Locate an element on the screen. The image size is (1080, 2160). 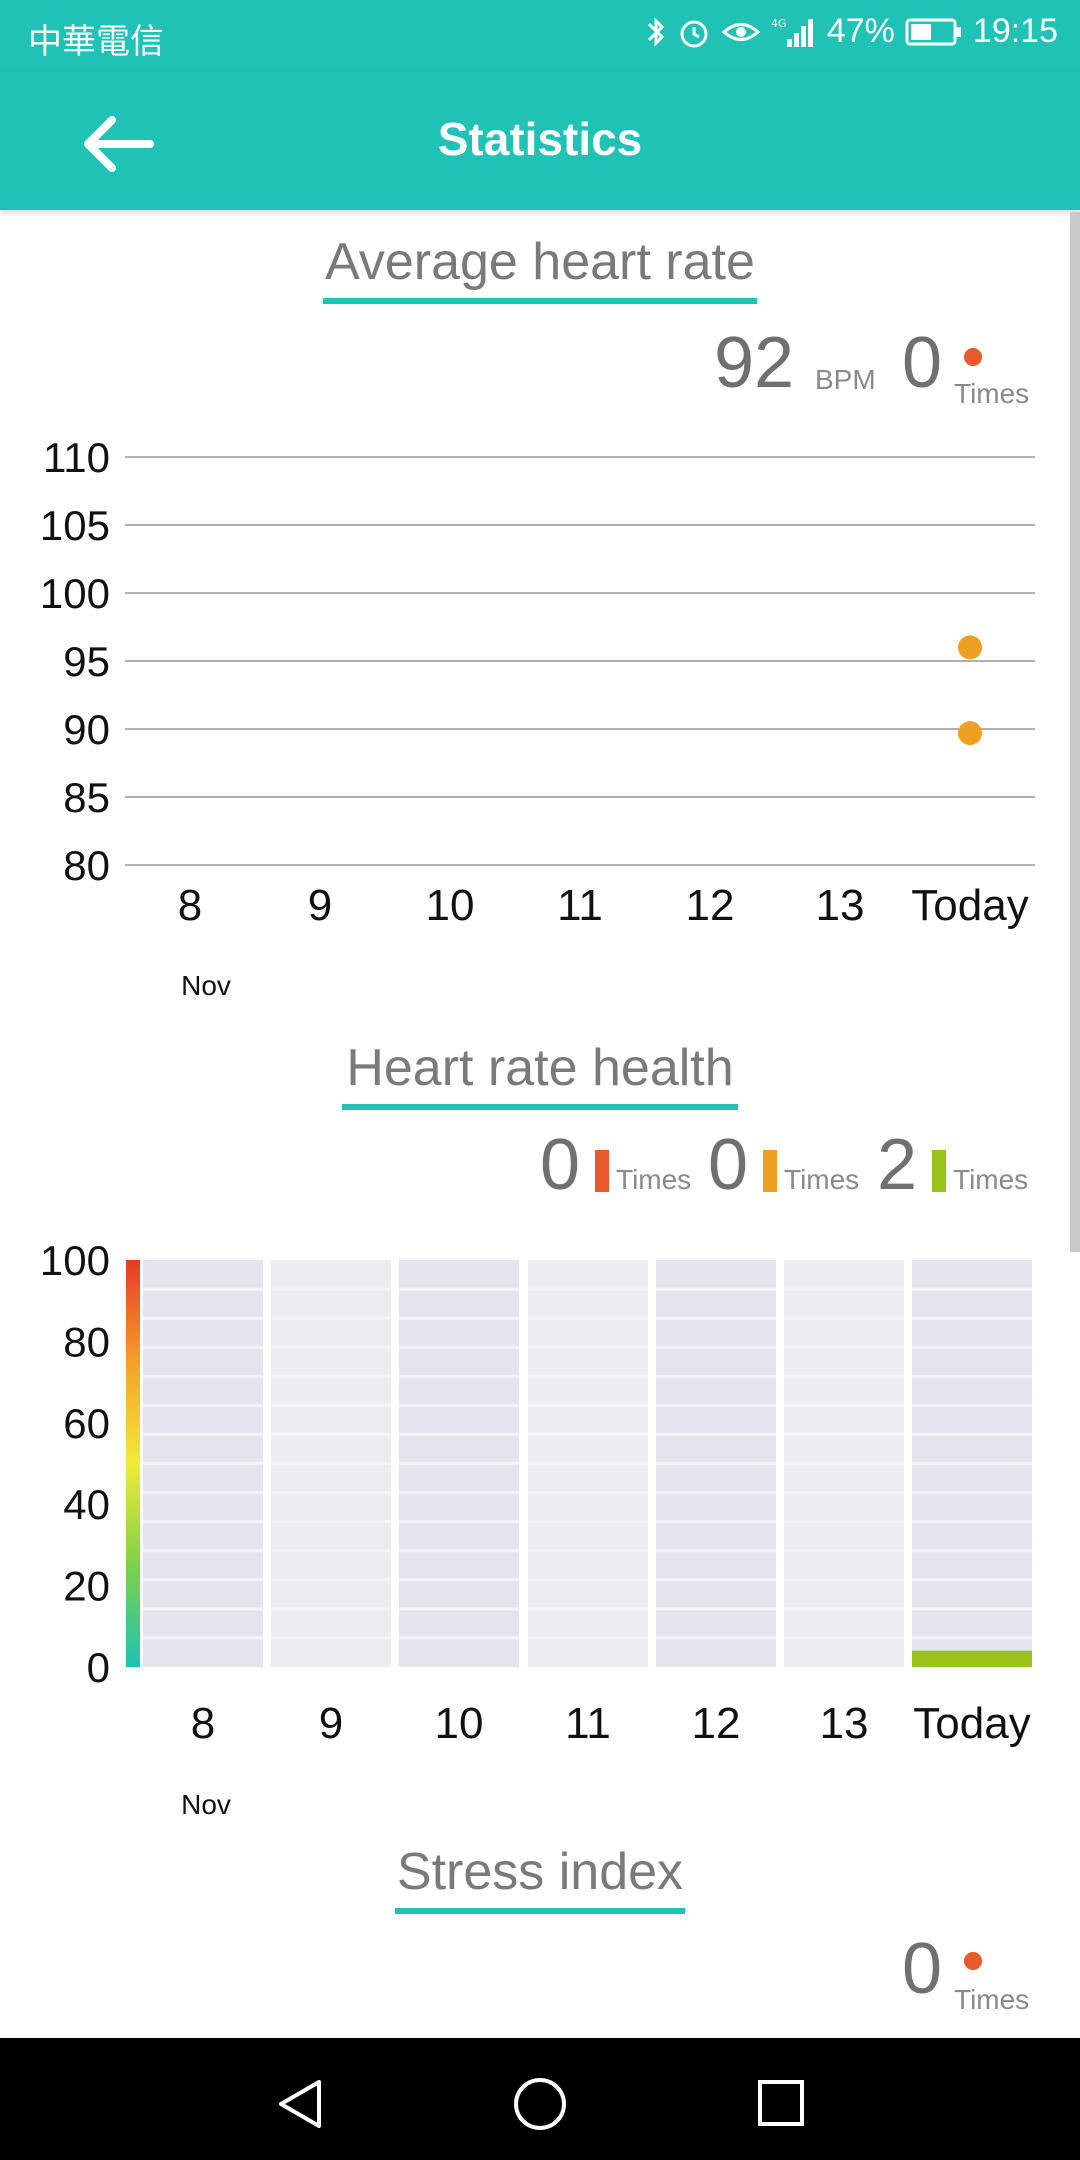
times-label: Times is located at coordinates (992, 393).